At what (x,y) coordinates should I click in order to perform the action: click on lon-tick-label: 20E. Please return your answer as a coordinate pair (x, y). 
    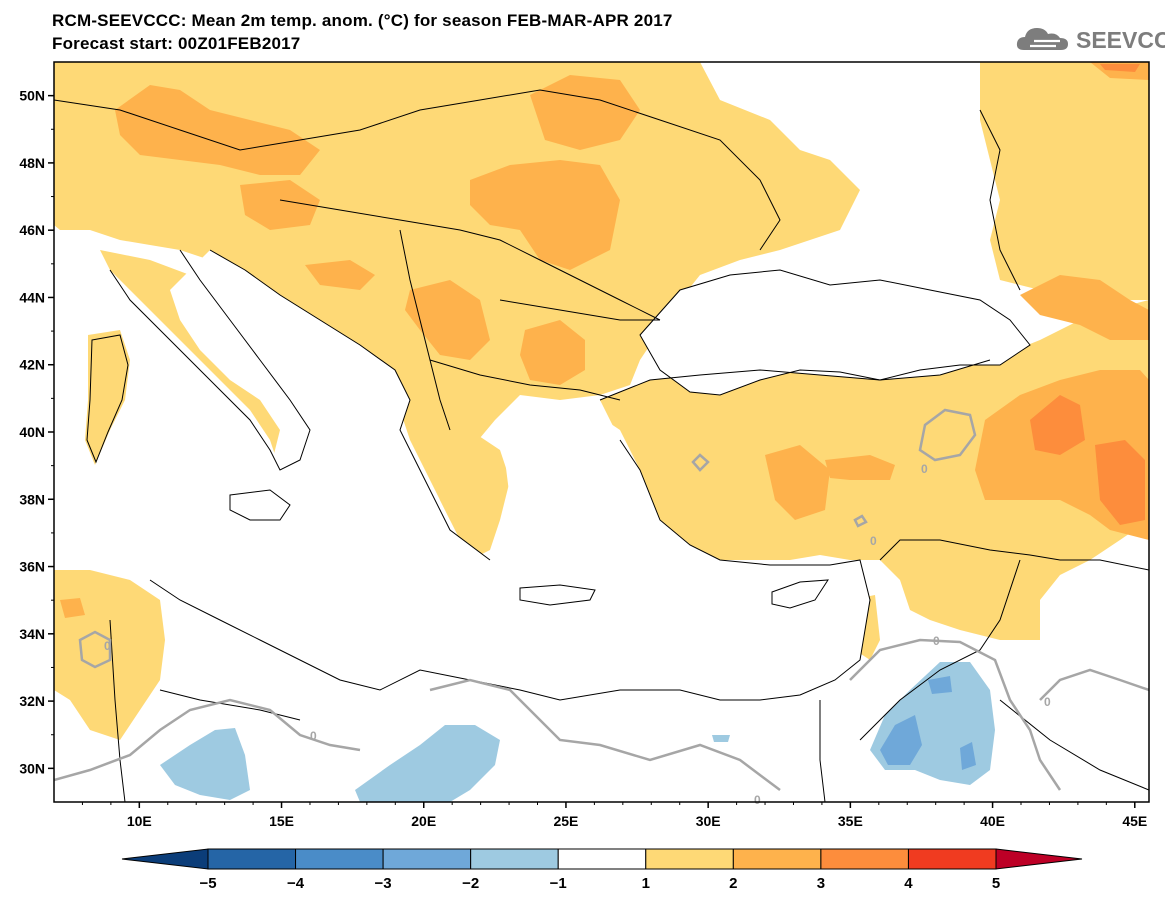
    Looking at the image, I should click on (423, 821).